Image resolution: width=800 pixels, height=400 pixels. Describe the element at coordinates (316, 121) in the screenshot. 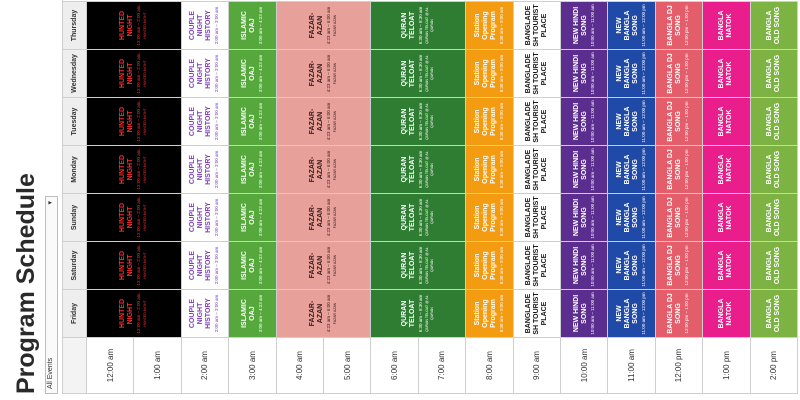

I see `program-name: FAZAR-AZAN` at that location.